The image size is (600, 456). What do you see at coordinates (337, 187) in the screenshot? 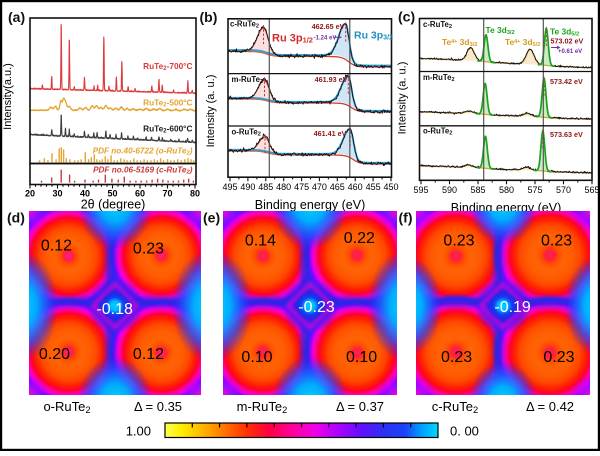
I see `svg-text: 465` at bounding box center [337, 187].